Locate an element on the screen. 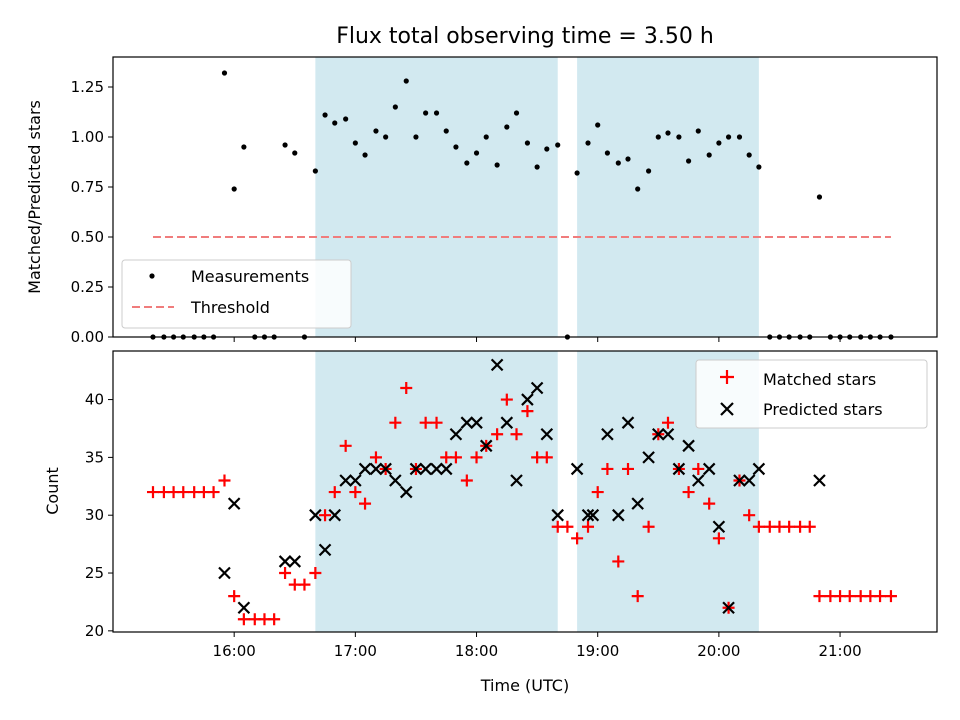 The width and height of the screenshot is (960, 720). legend-threshold-label: Threshold is located at coordinates (230, 307).